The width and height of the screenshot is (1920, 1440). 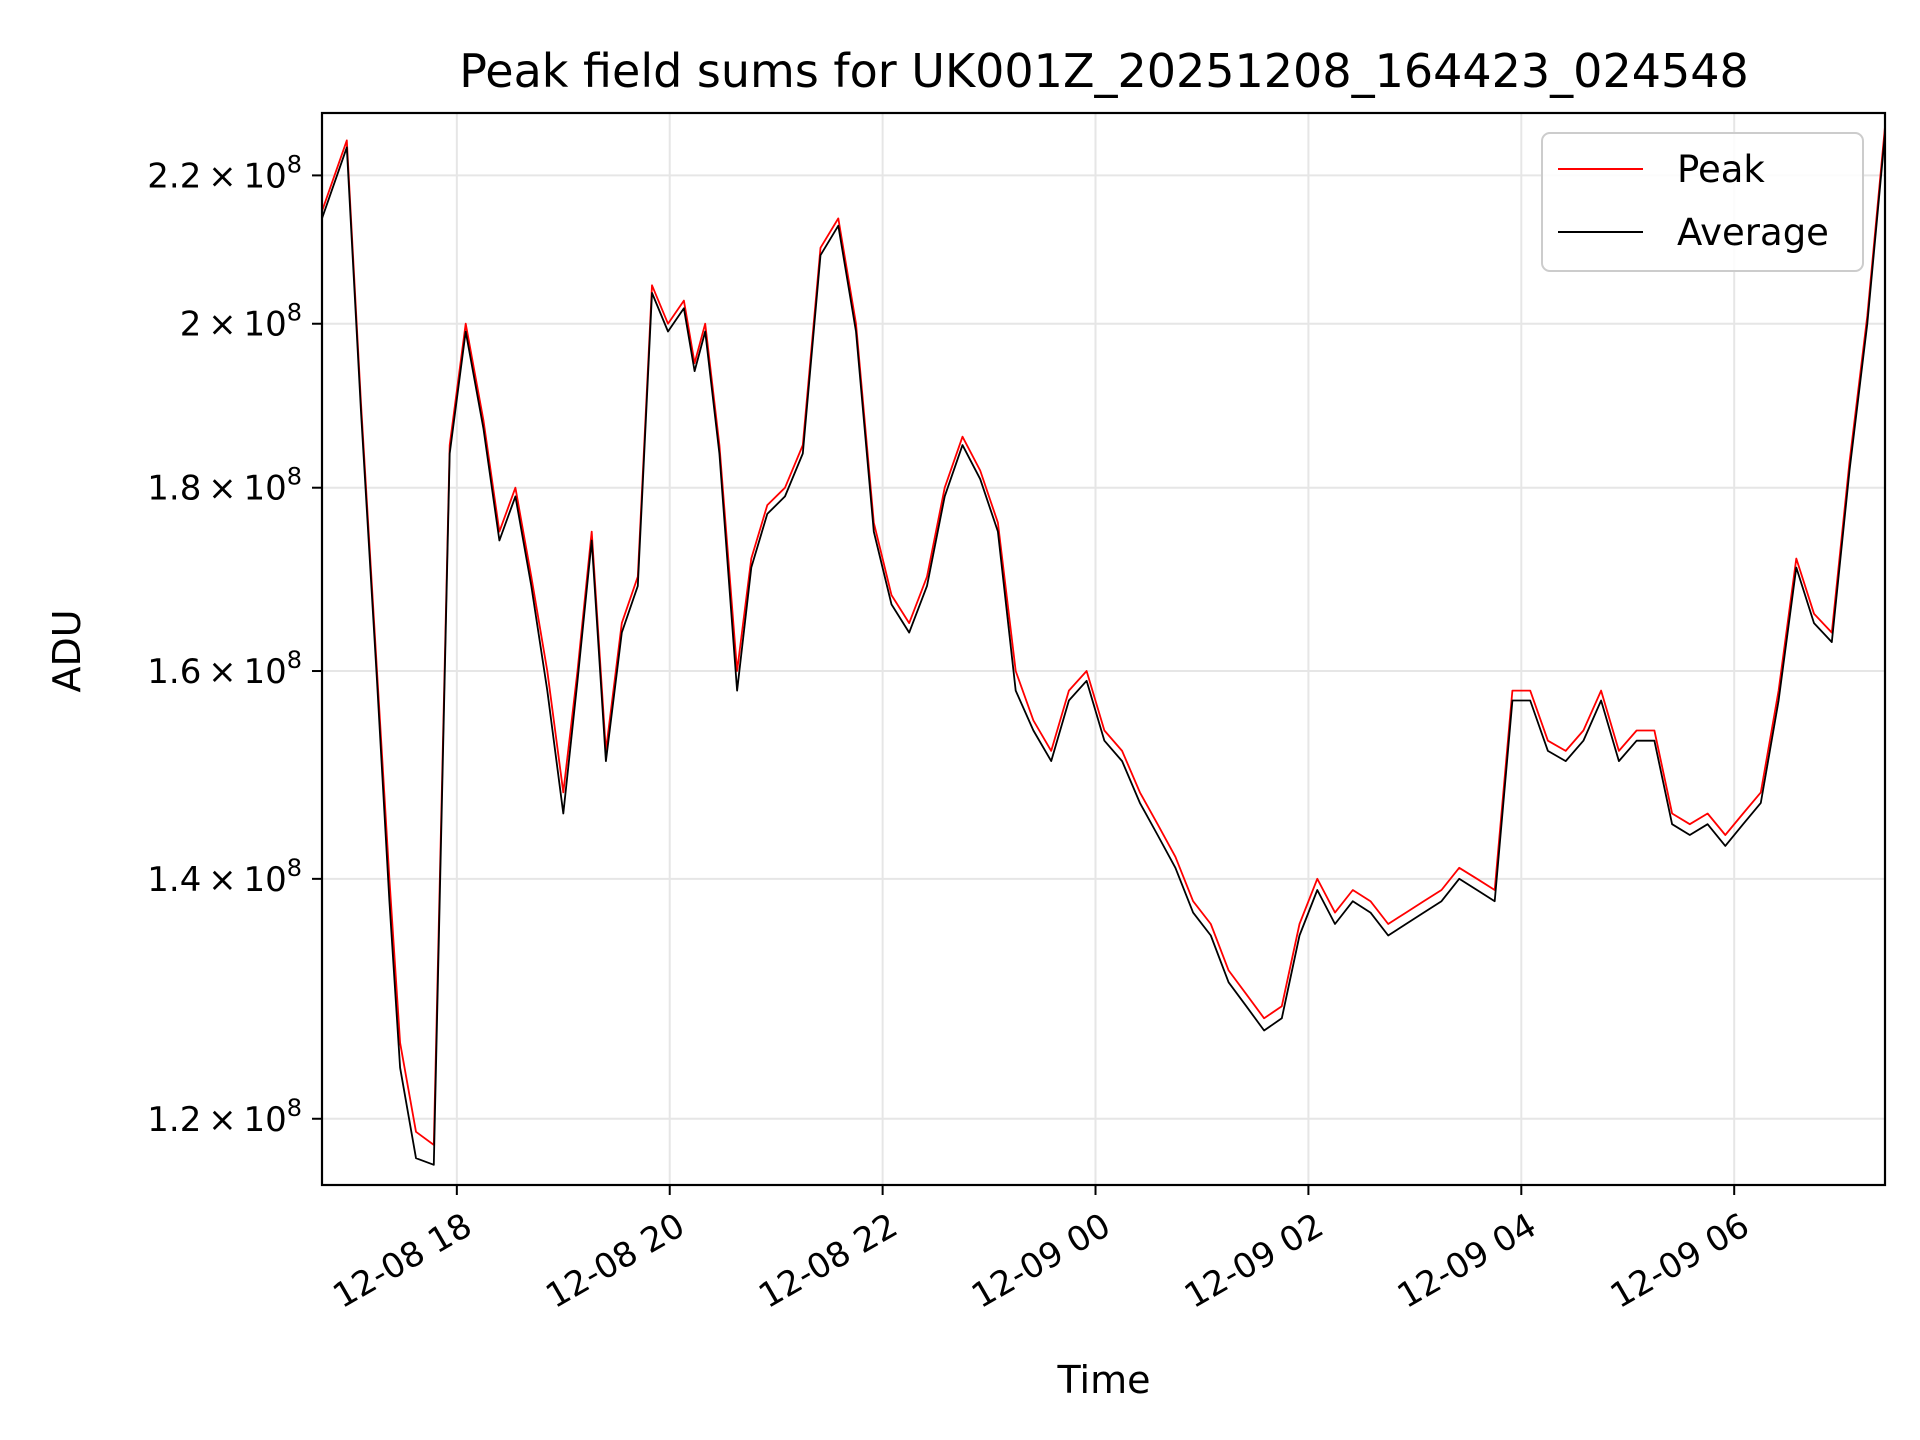 What do you see at coordinates (174, 672) in the screenshot?
I see `y-tick-mantissa: 1.6` at bounding box center [174, 672].